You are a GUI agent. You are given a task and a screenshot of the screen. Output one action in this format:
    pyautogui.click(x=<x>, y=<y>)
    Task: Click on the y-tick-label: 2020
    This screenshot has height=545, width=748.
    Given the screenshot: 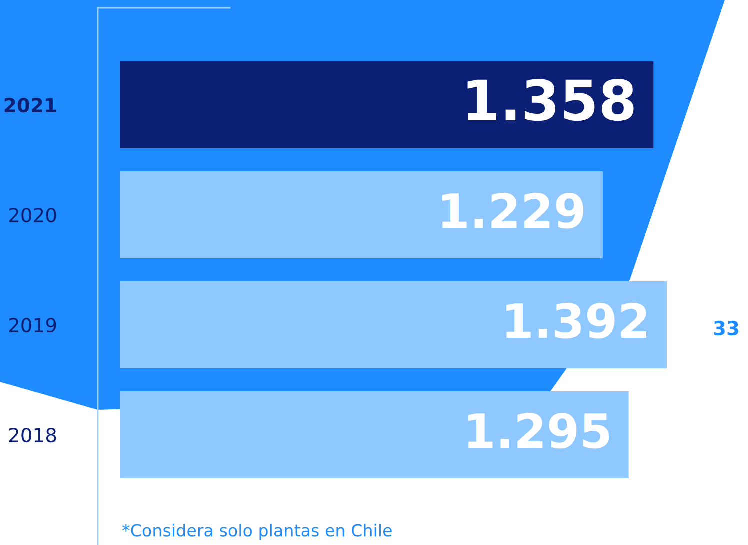 What is the action you would take?
    pyautogui.click(x=32, y=215)
    